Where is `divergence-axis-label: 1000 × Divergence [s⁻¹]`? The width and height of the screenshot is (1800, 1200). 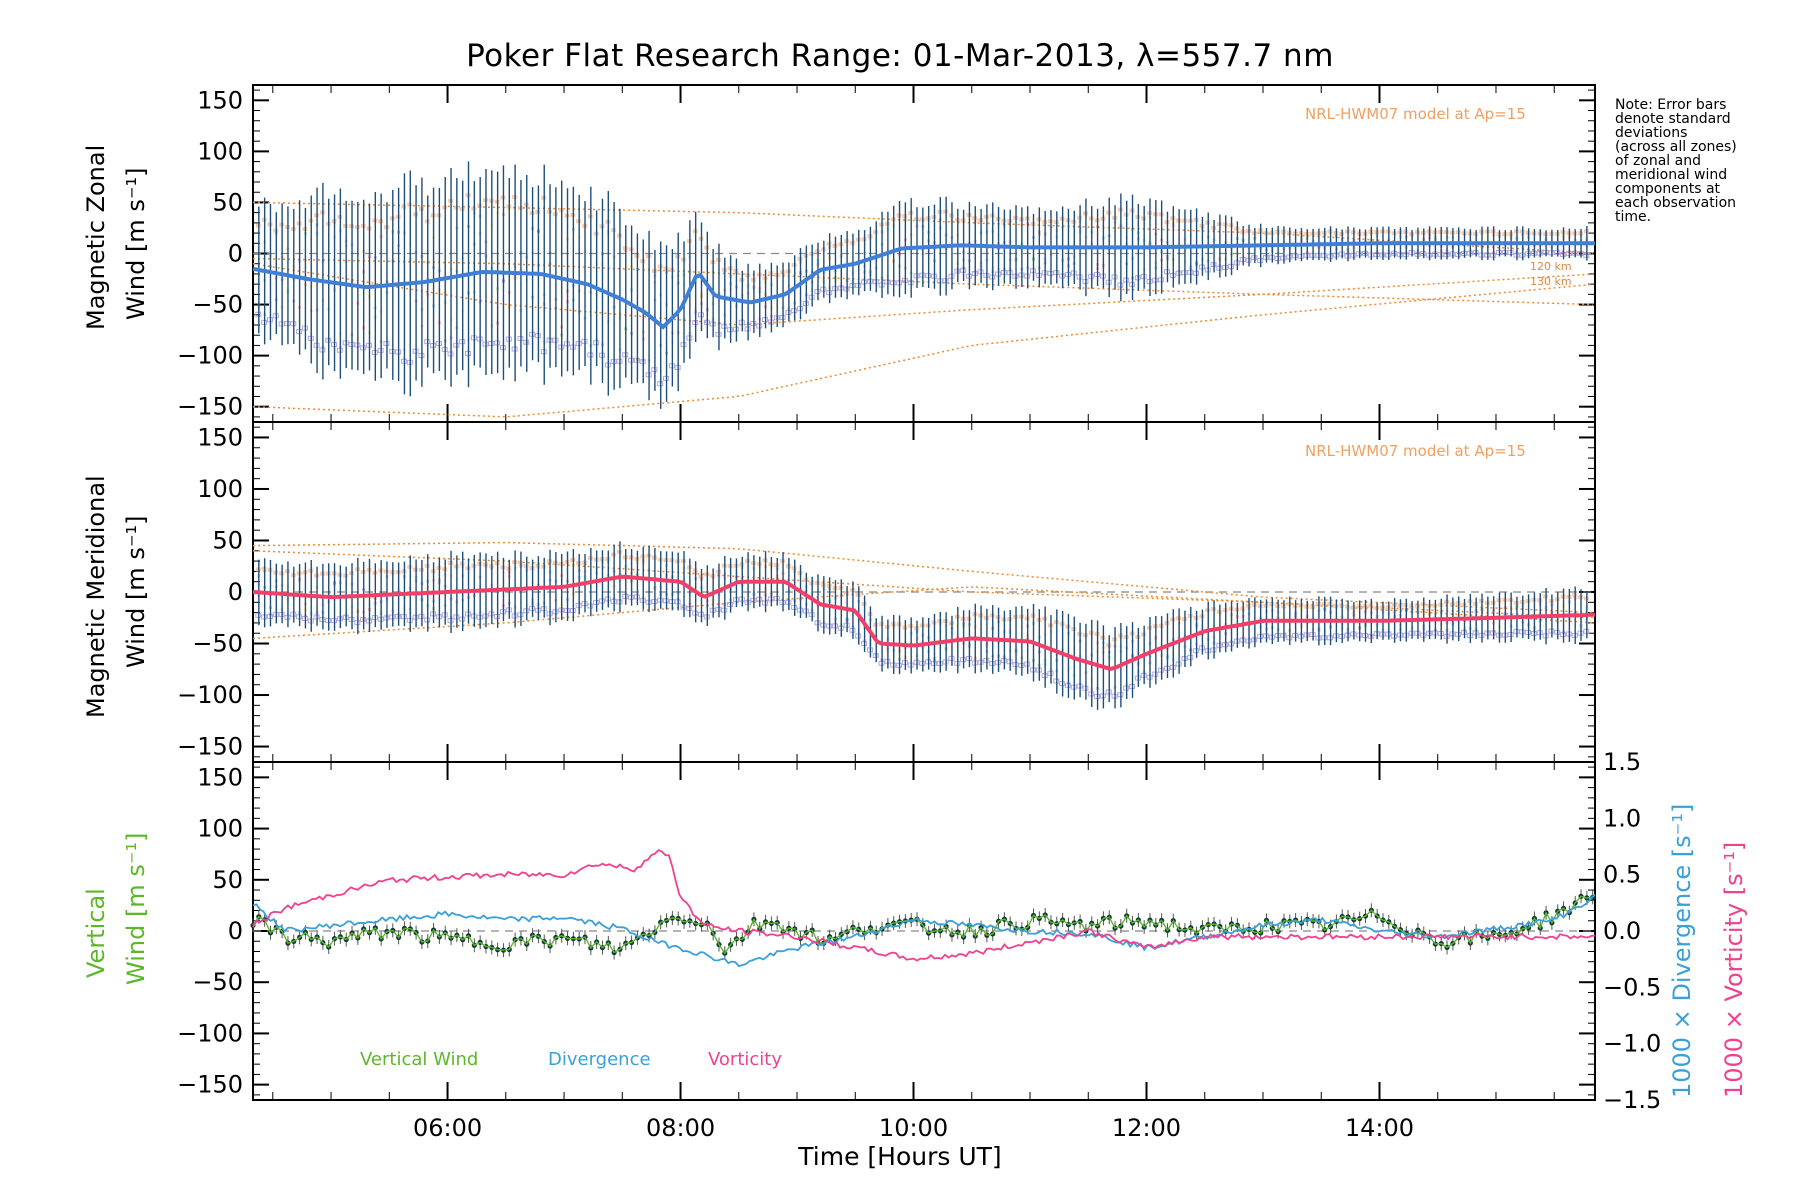 divergence-axis-label: 1000 × Divergence [s⁻¹] is located at coordinates (1682, 950).